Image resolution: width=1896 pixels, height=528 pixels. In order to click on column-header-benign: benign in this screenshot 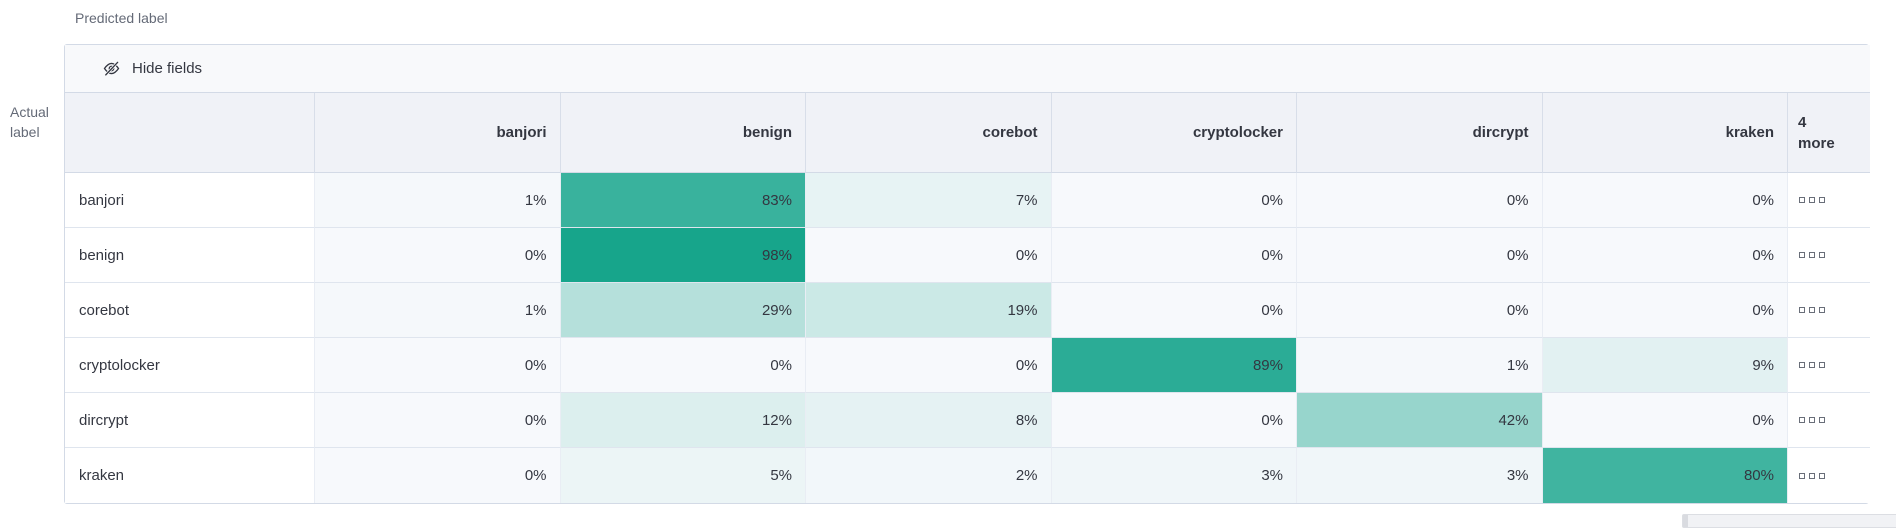, I will do `click(683, 133)`.